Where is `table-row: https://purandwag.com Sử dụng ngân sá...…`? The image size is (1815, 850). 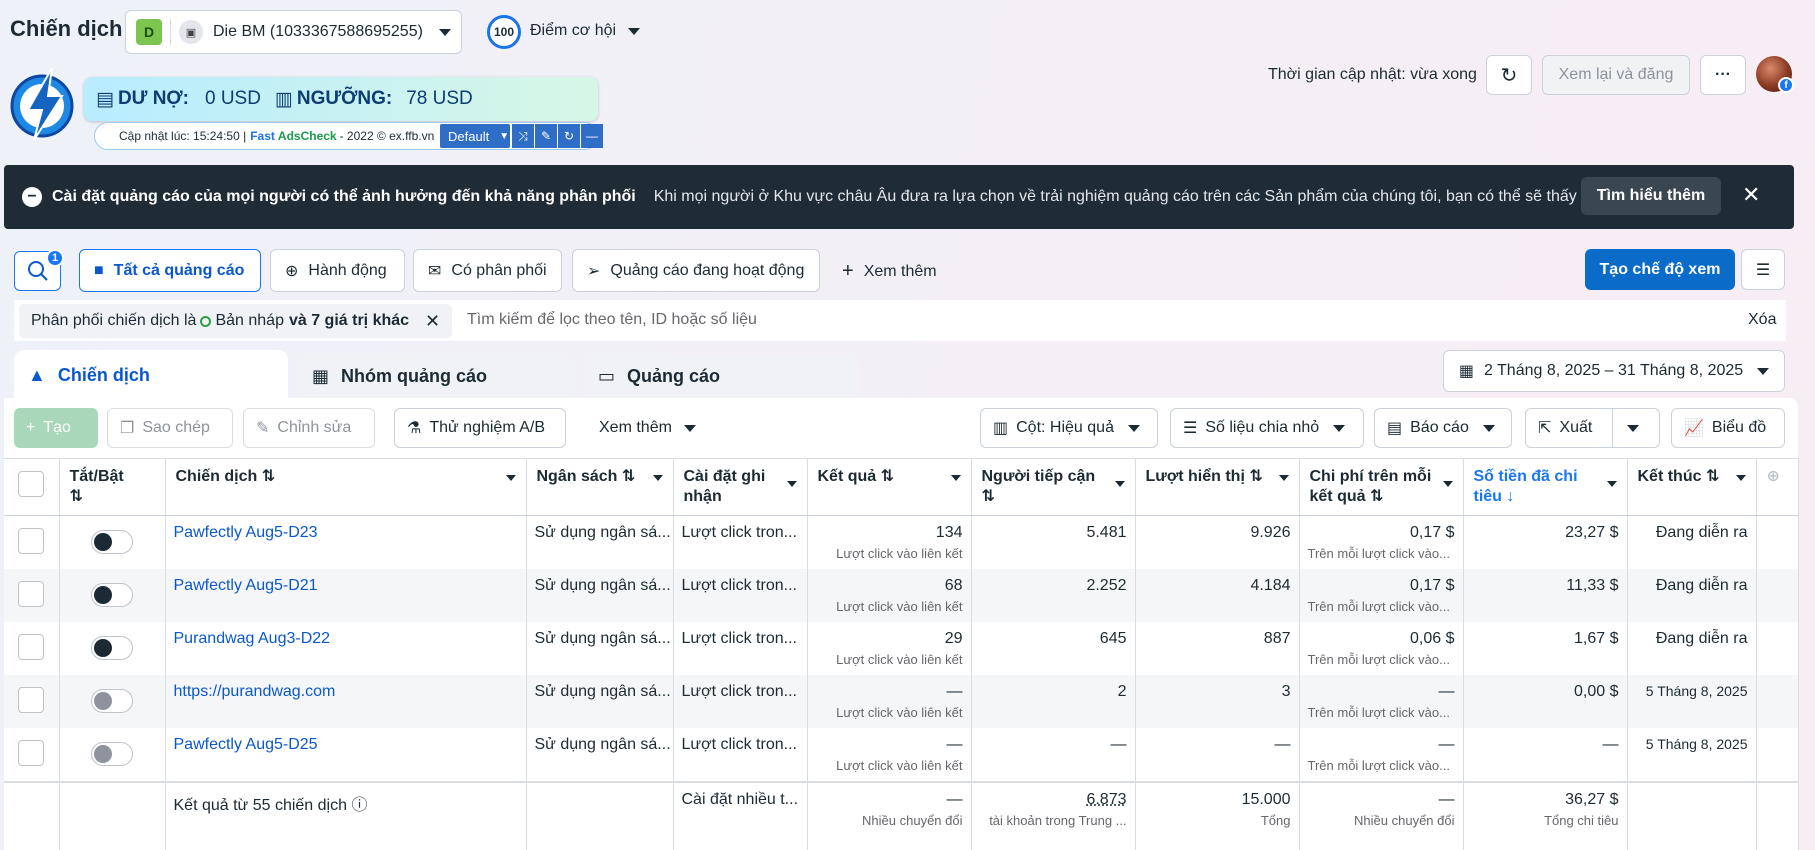
table-row: https://purandwag.com Sử dụng ngân sá...… is located at coordinates (901, 701).